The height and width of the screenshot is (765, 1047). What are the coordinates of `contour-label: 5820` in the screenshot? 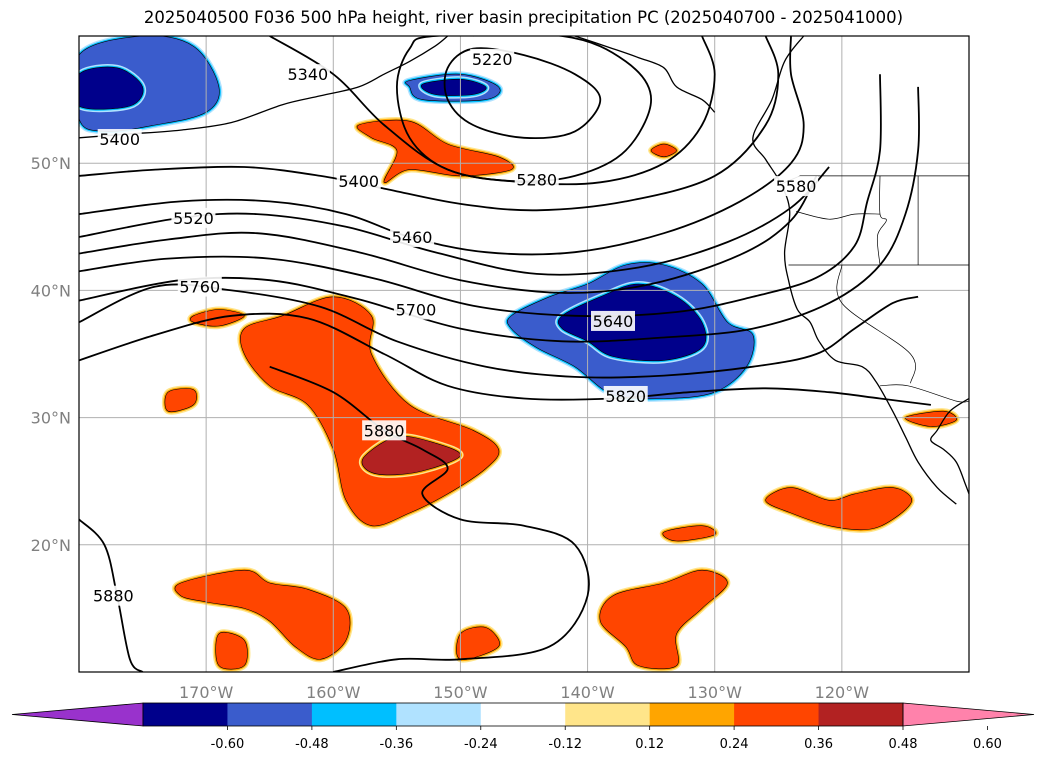 It's located at (625, 395).